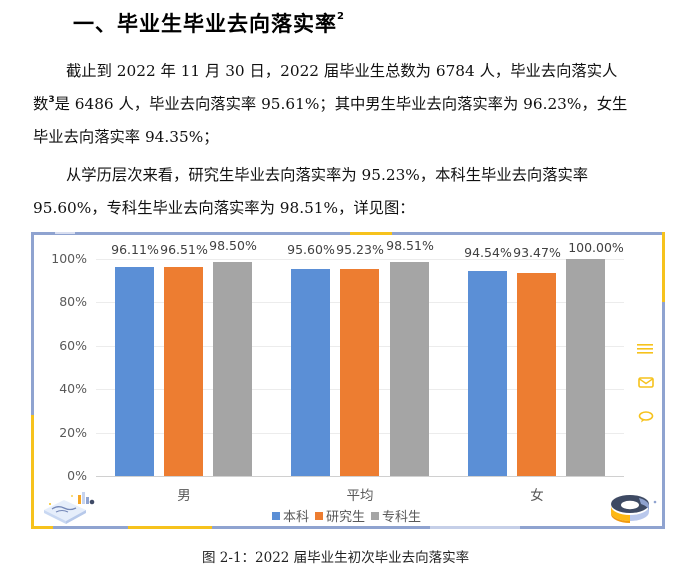  What do you see at coordinates (183, 371) in the screenshot?
I see `bar-yanjiusheng-male` at bounding box center [183, 371].